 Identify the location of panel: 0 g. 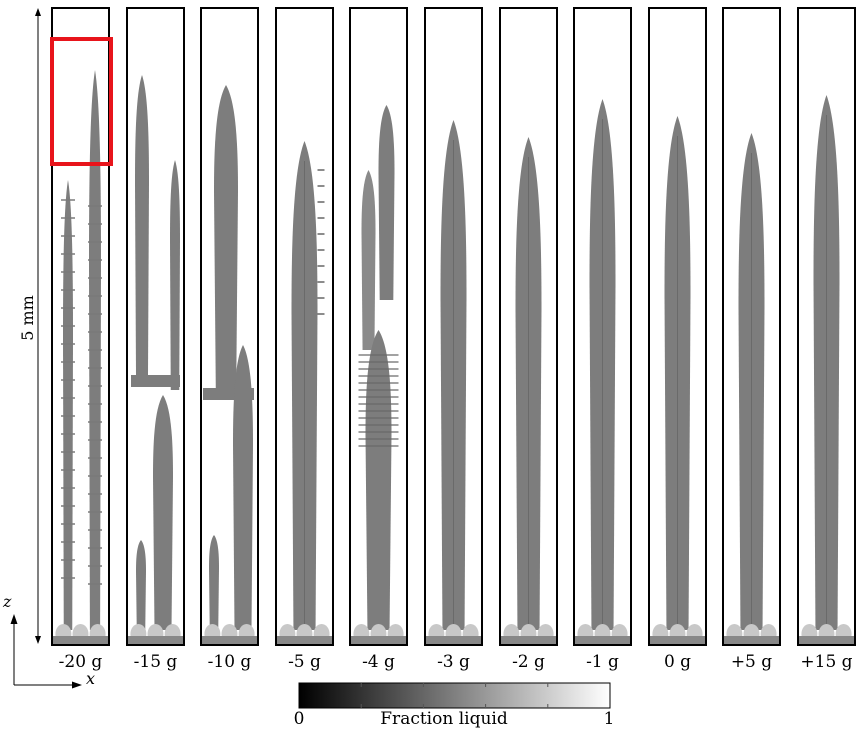
(677, 339).